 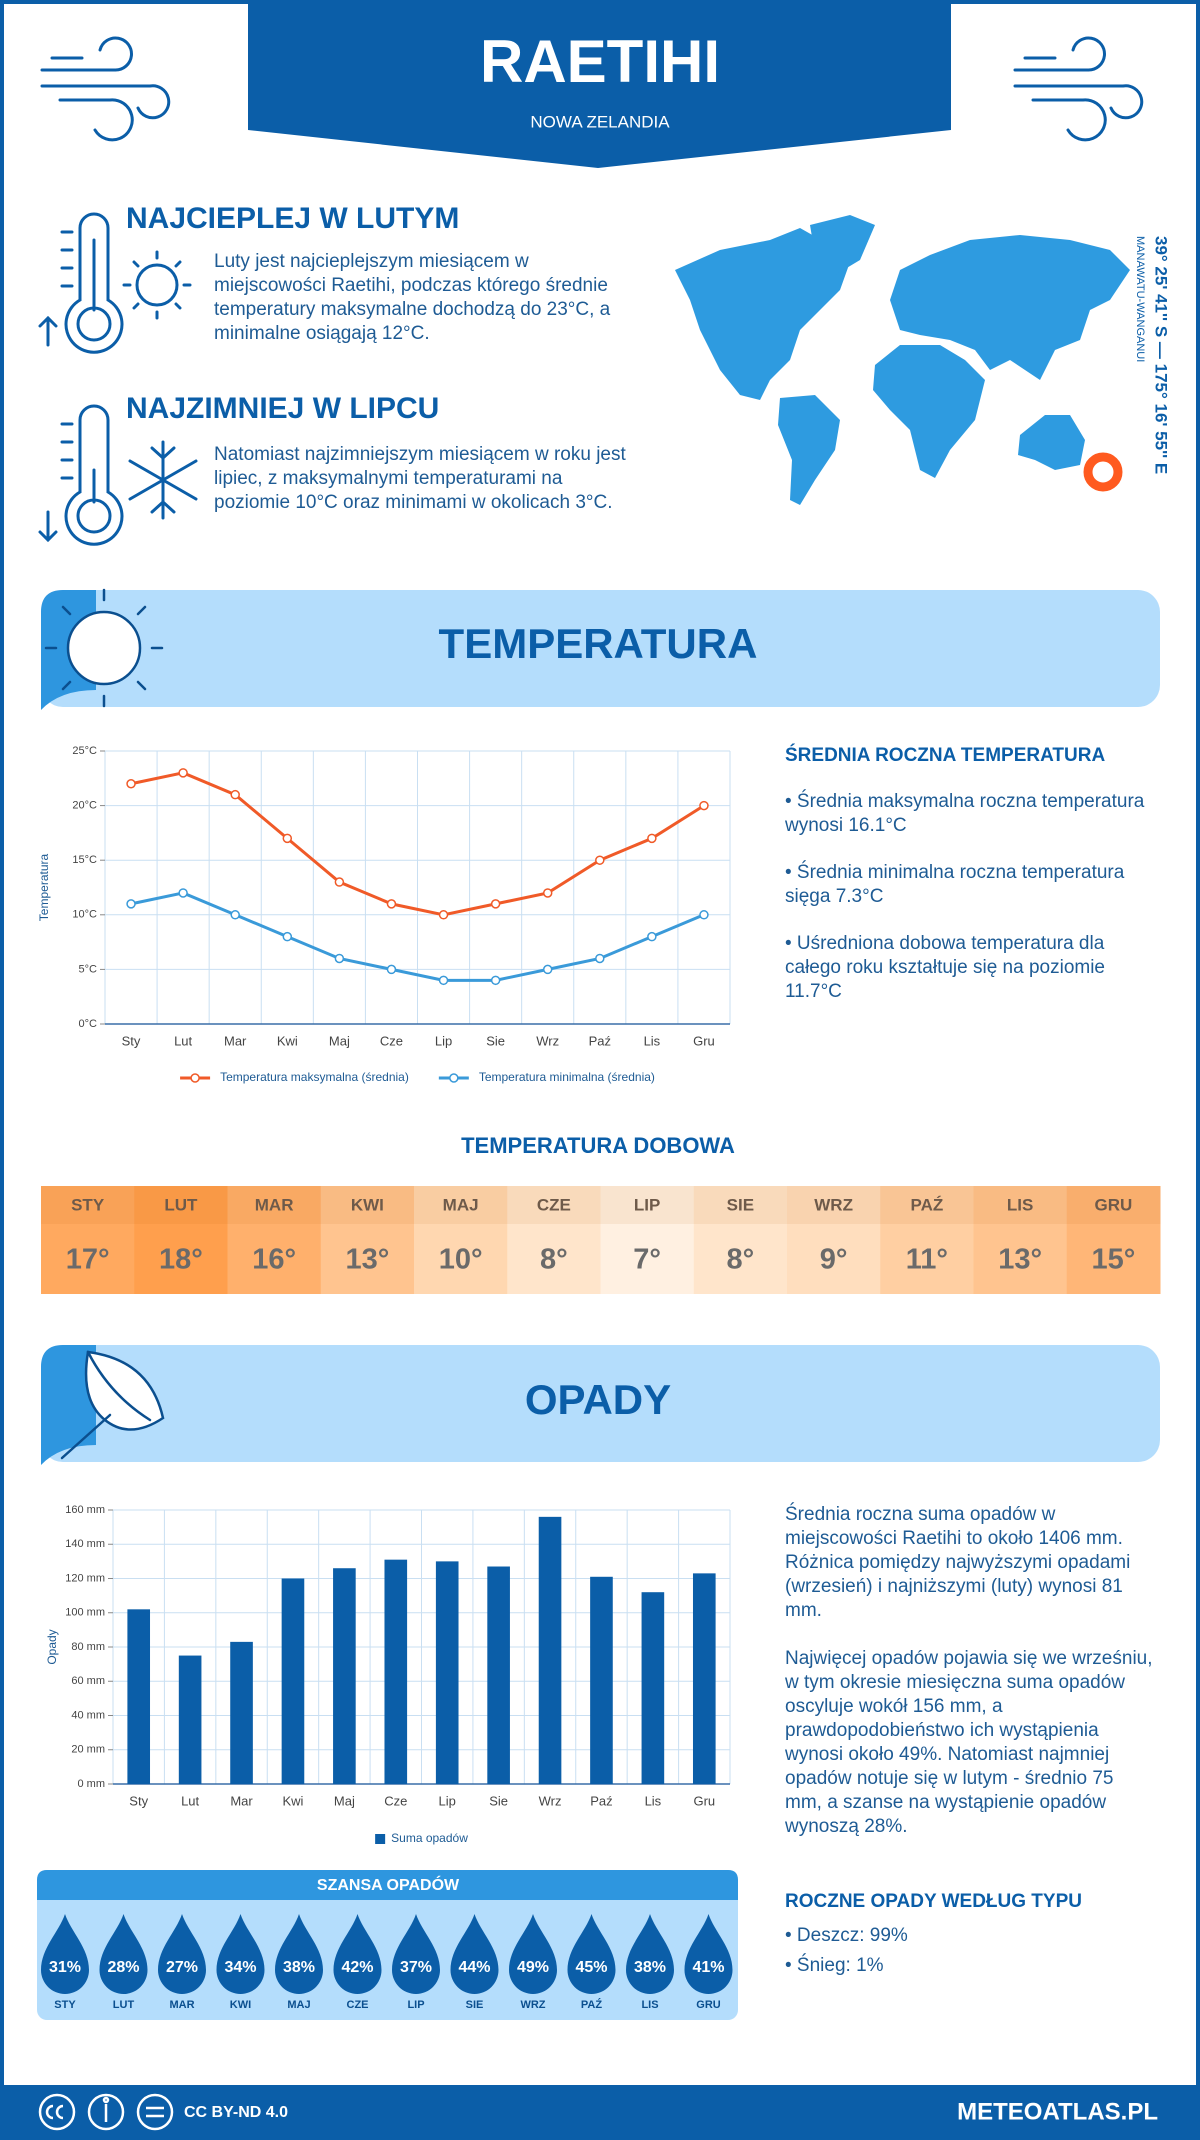 I want to click on chance-month: STY, so click(x=65, y=2005).